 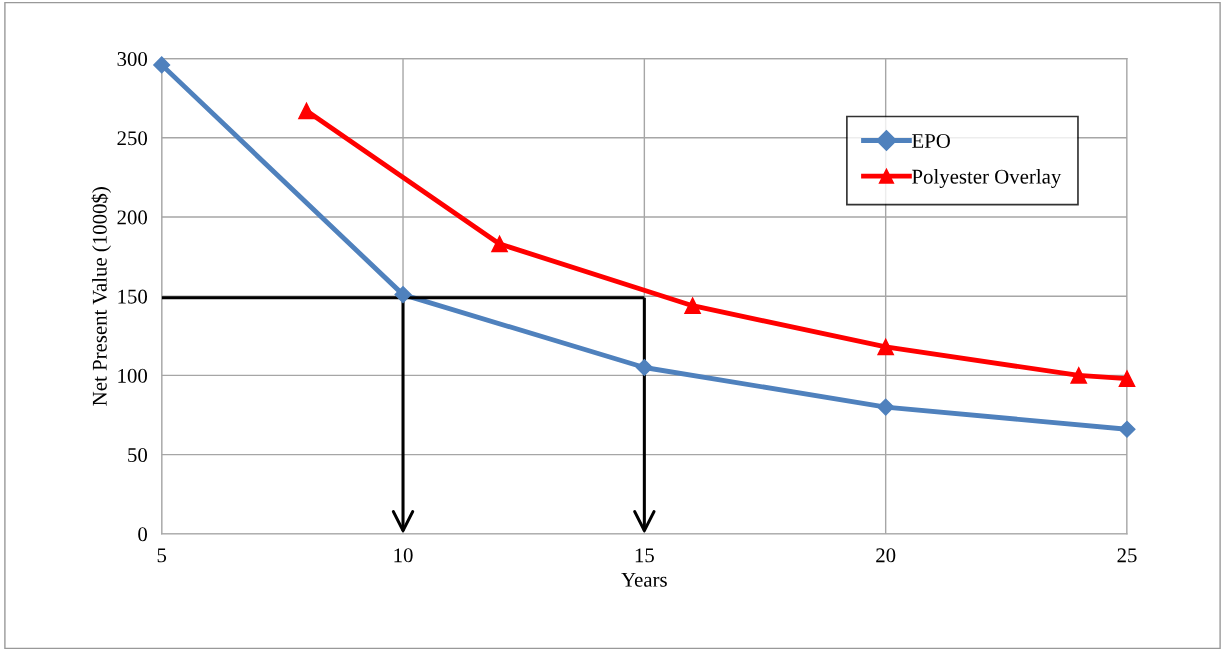 I want to click on legend-label: EPO, so click(x=931, y=140).